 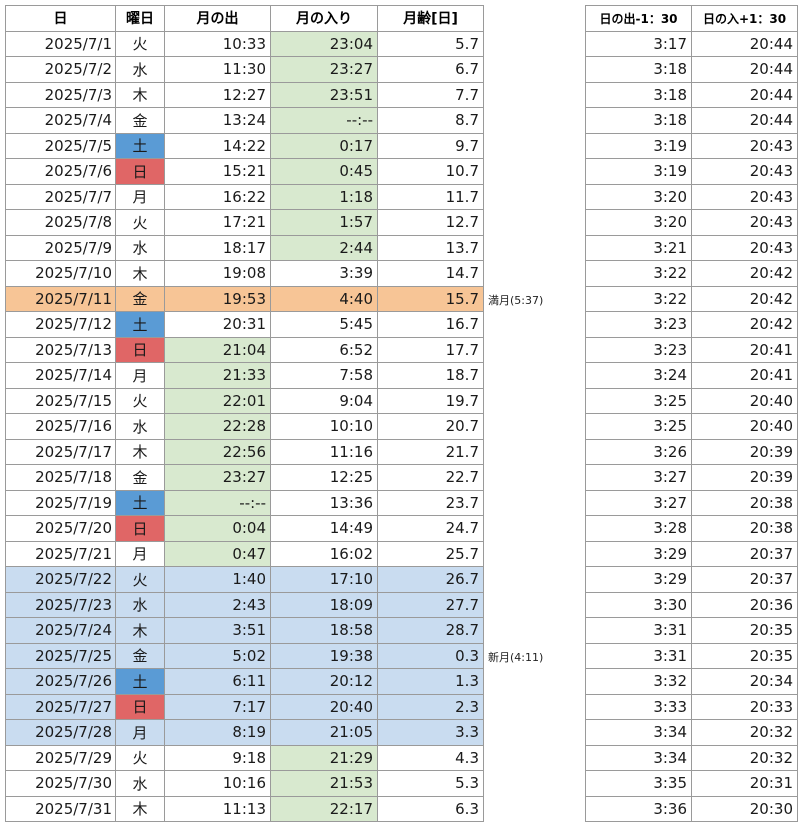 I want to click on moonset-cell: 18:09, so click(x=324, y=604).